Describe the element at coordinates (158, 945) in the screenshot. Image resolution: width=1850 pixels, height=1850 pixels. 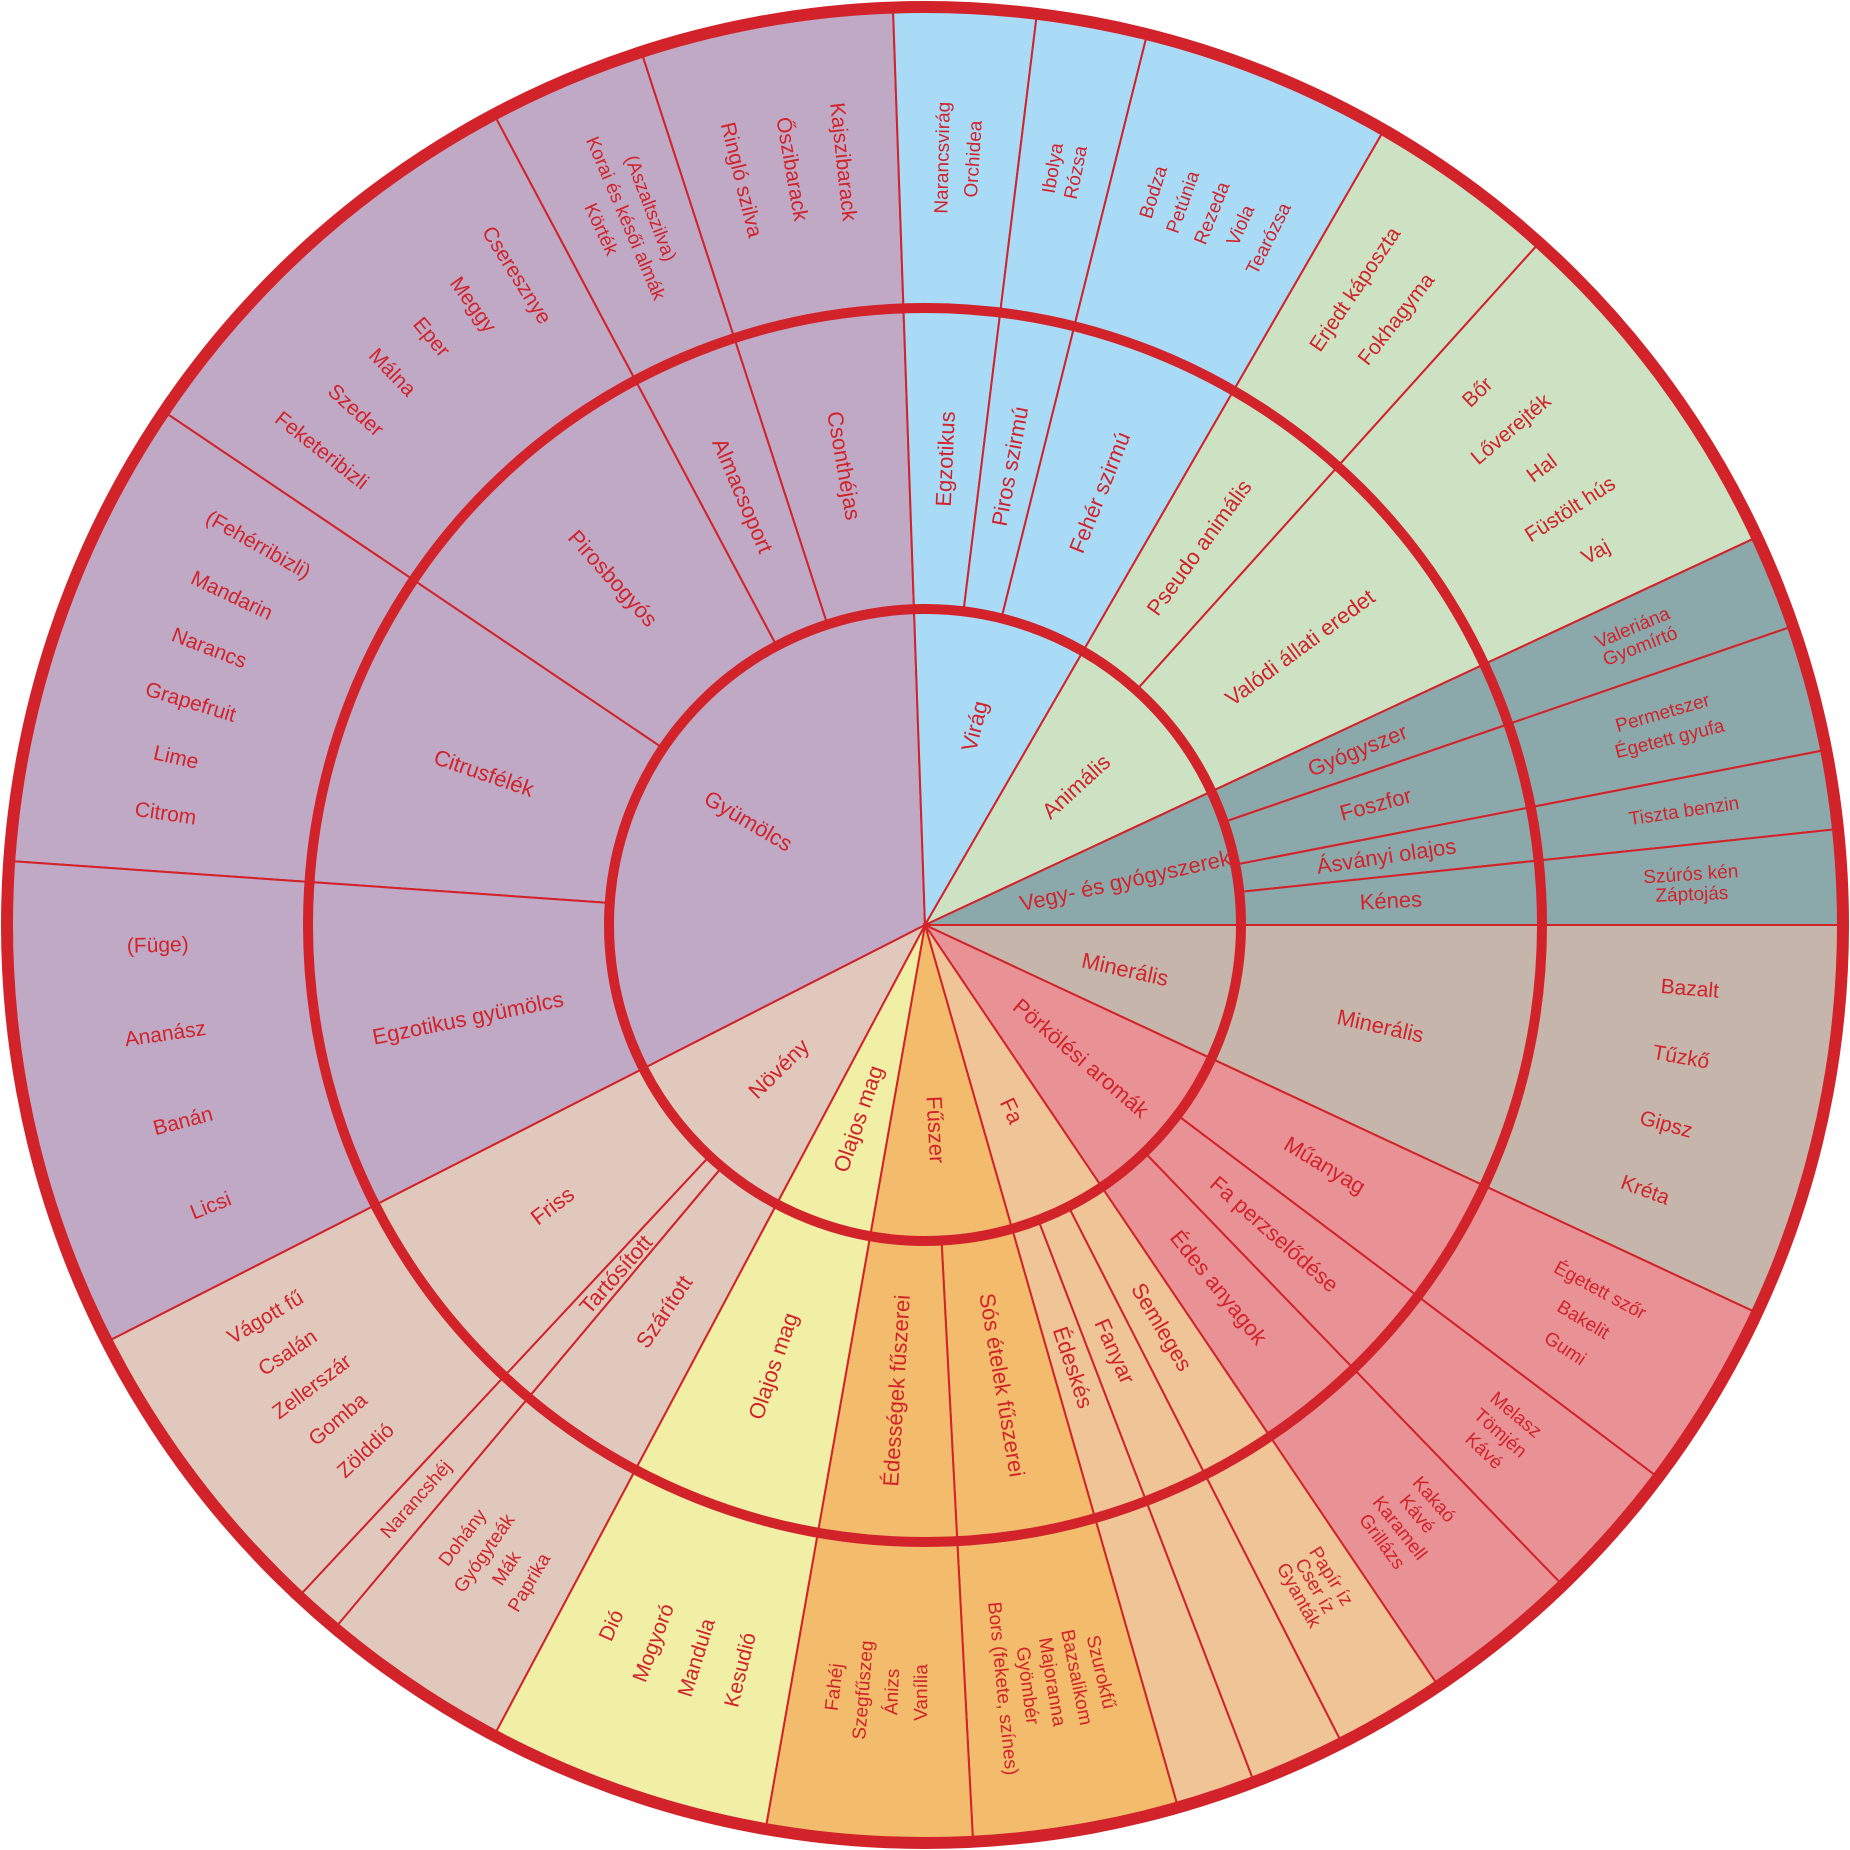
I see `item-label-fuge: (Füge)` at that location.